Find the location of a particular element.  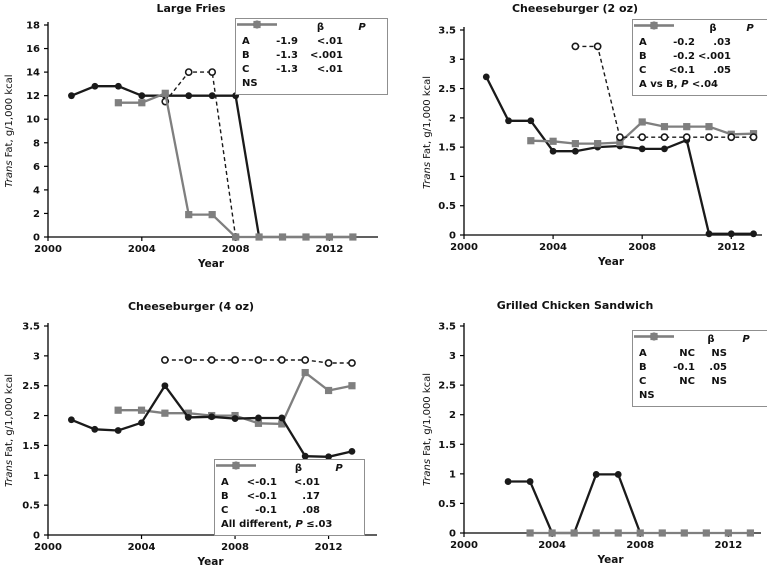

legend-row-B: B -0.2 <.001 is located at coordinates (700, 43).